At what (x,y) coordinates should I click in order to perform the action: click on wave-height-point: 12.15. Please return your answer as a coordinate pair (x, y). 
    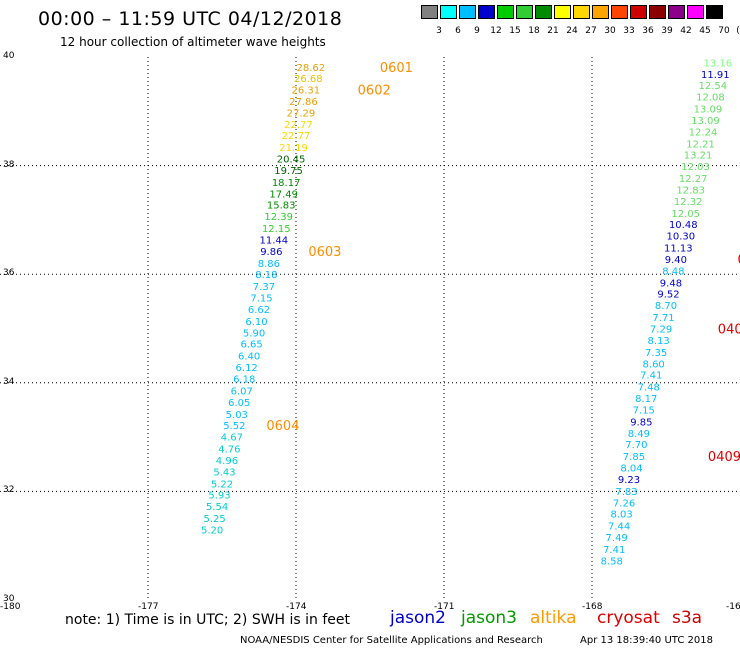
    Looking at the image, I should click on (276, 229).